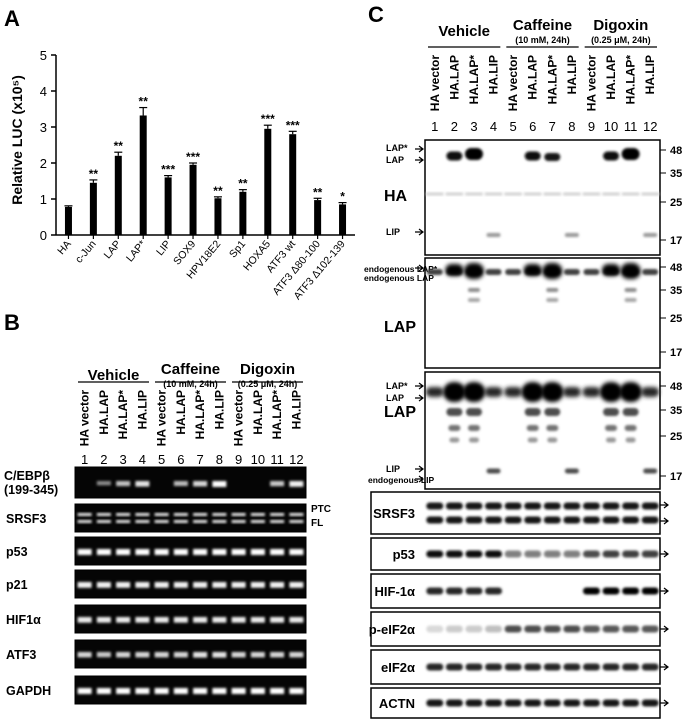  I want to click on gel-label: p21, so click(17, 585).